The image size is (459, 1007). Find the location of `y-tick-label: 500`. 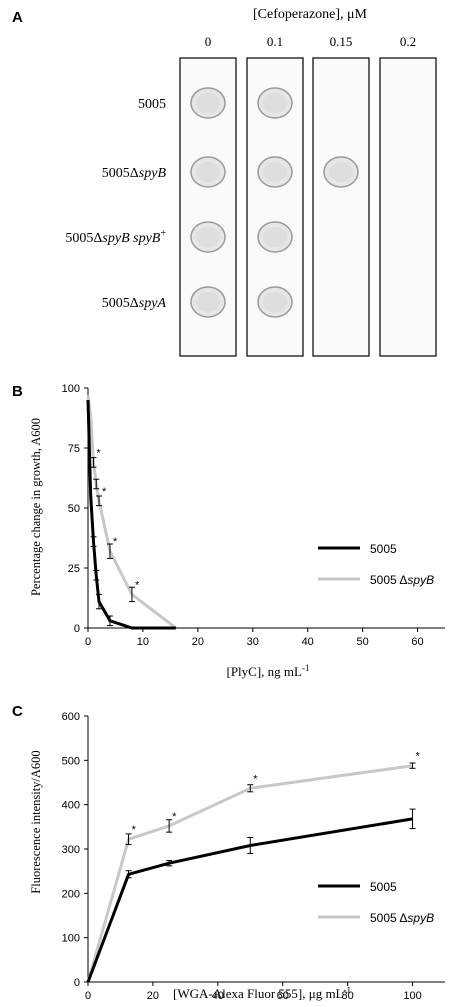

y-tick-label: 500 is located at coordinates (71, 761).